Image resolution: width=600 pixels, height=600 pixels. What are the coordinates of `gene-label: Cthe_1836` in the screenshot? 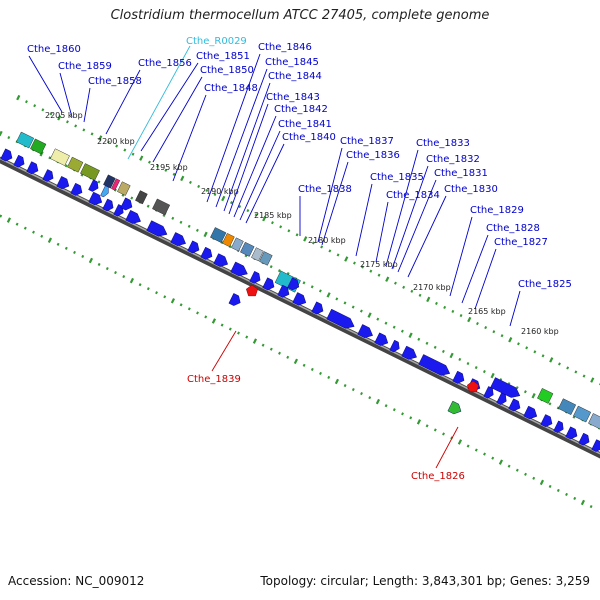 It's located at (373, 155).